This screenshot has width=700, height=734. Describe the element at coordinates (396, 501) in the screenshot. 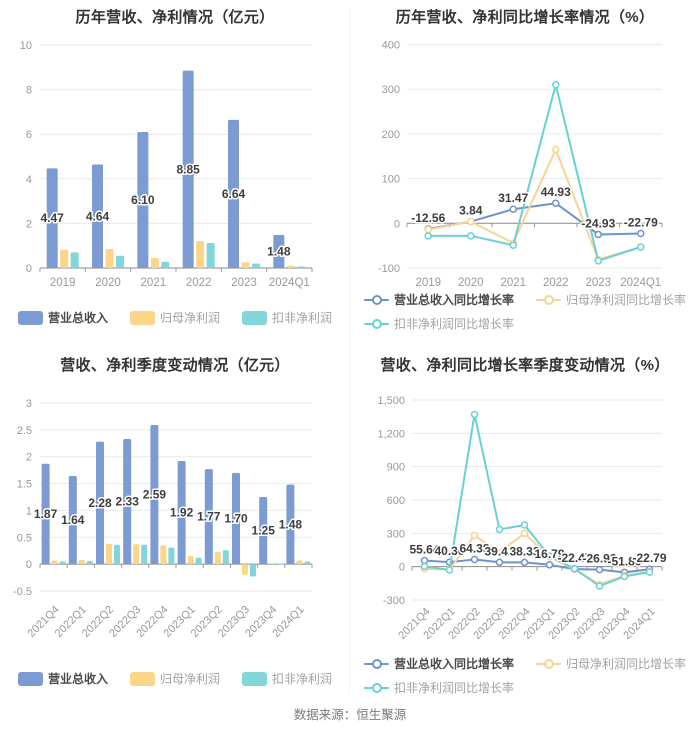

I see `y-tick-label: 600` at that location.